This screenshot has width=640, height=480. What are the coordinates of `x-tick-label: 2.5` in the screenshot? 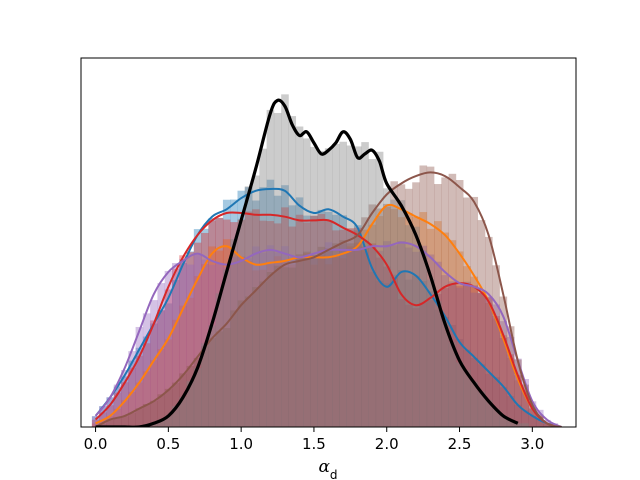 It's located at (460, 444).